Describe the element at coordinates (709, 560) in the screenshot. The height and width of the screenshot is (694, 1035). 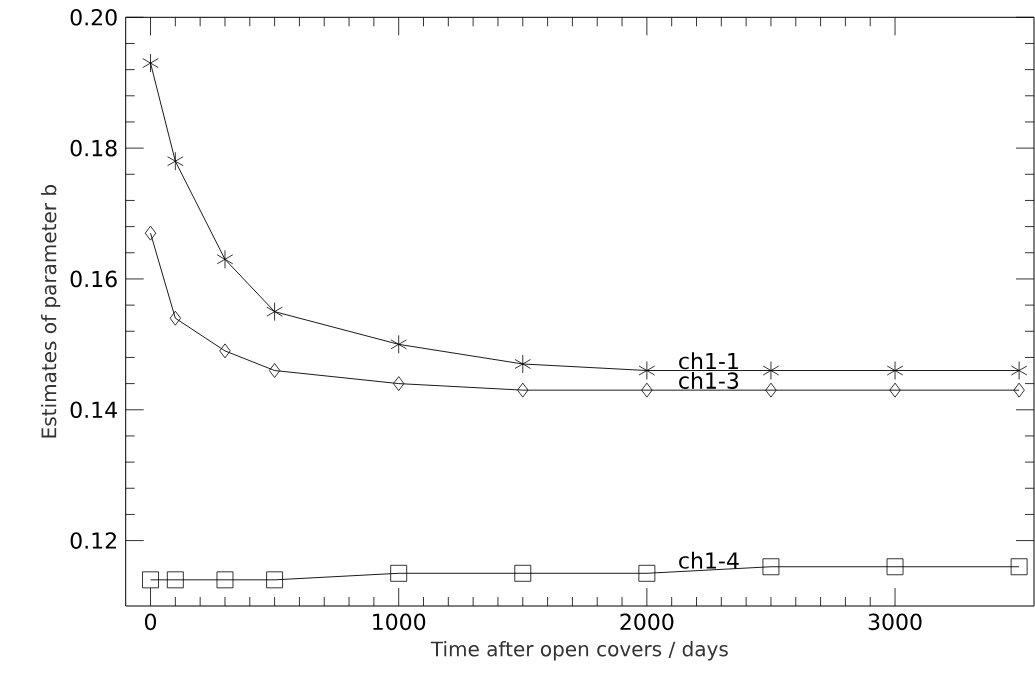
I see `series-label: ch1-4` at that location.